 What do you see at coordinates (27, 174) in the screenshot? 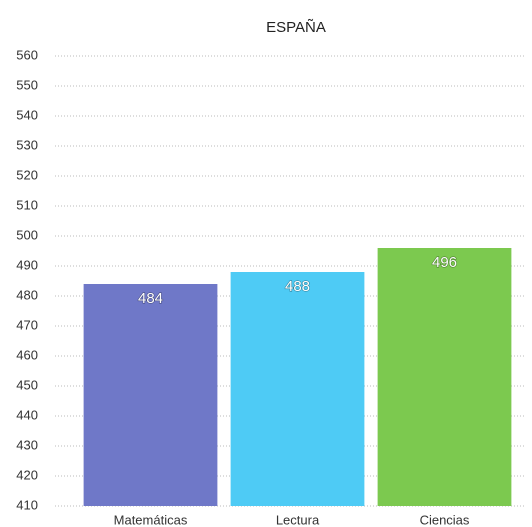
I see `y-tick-label: 520` at bounding box center [27, 174].